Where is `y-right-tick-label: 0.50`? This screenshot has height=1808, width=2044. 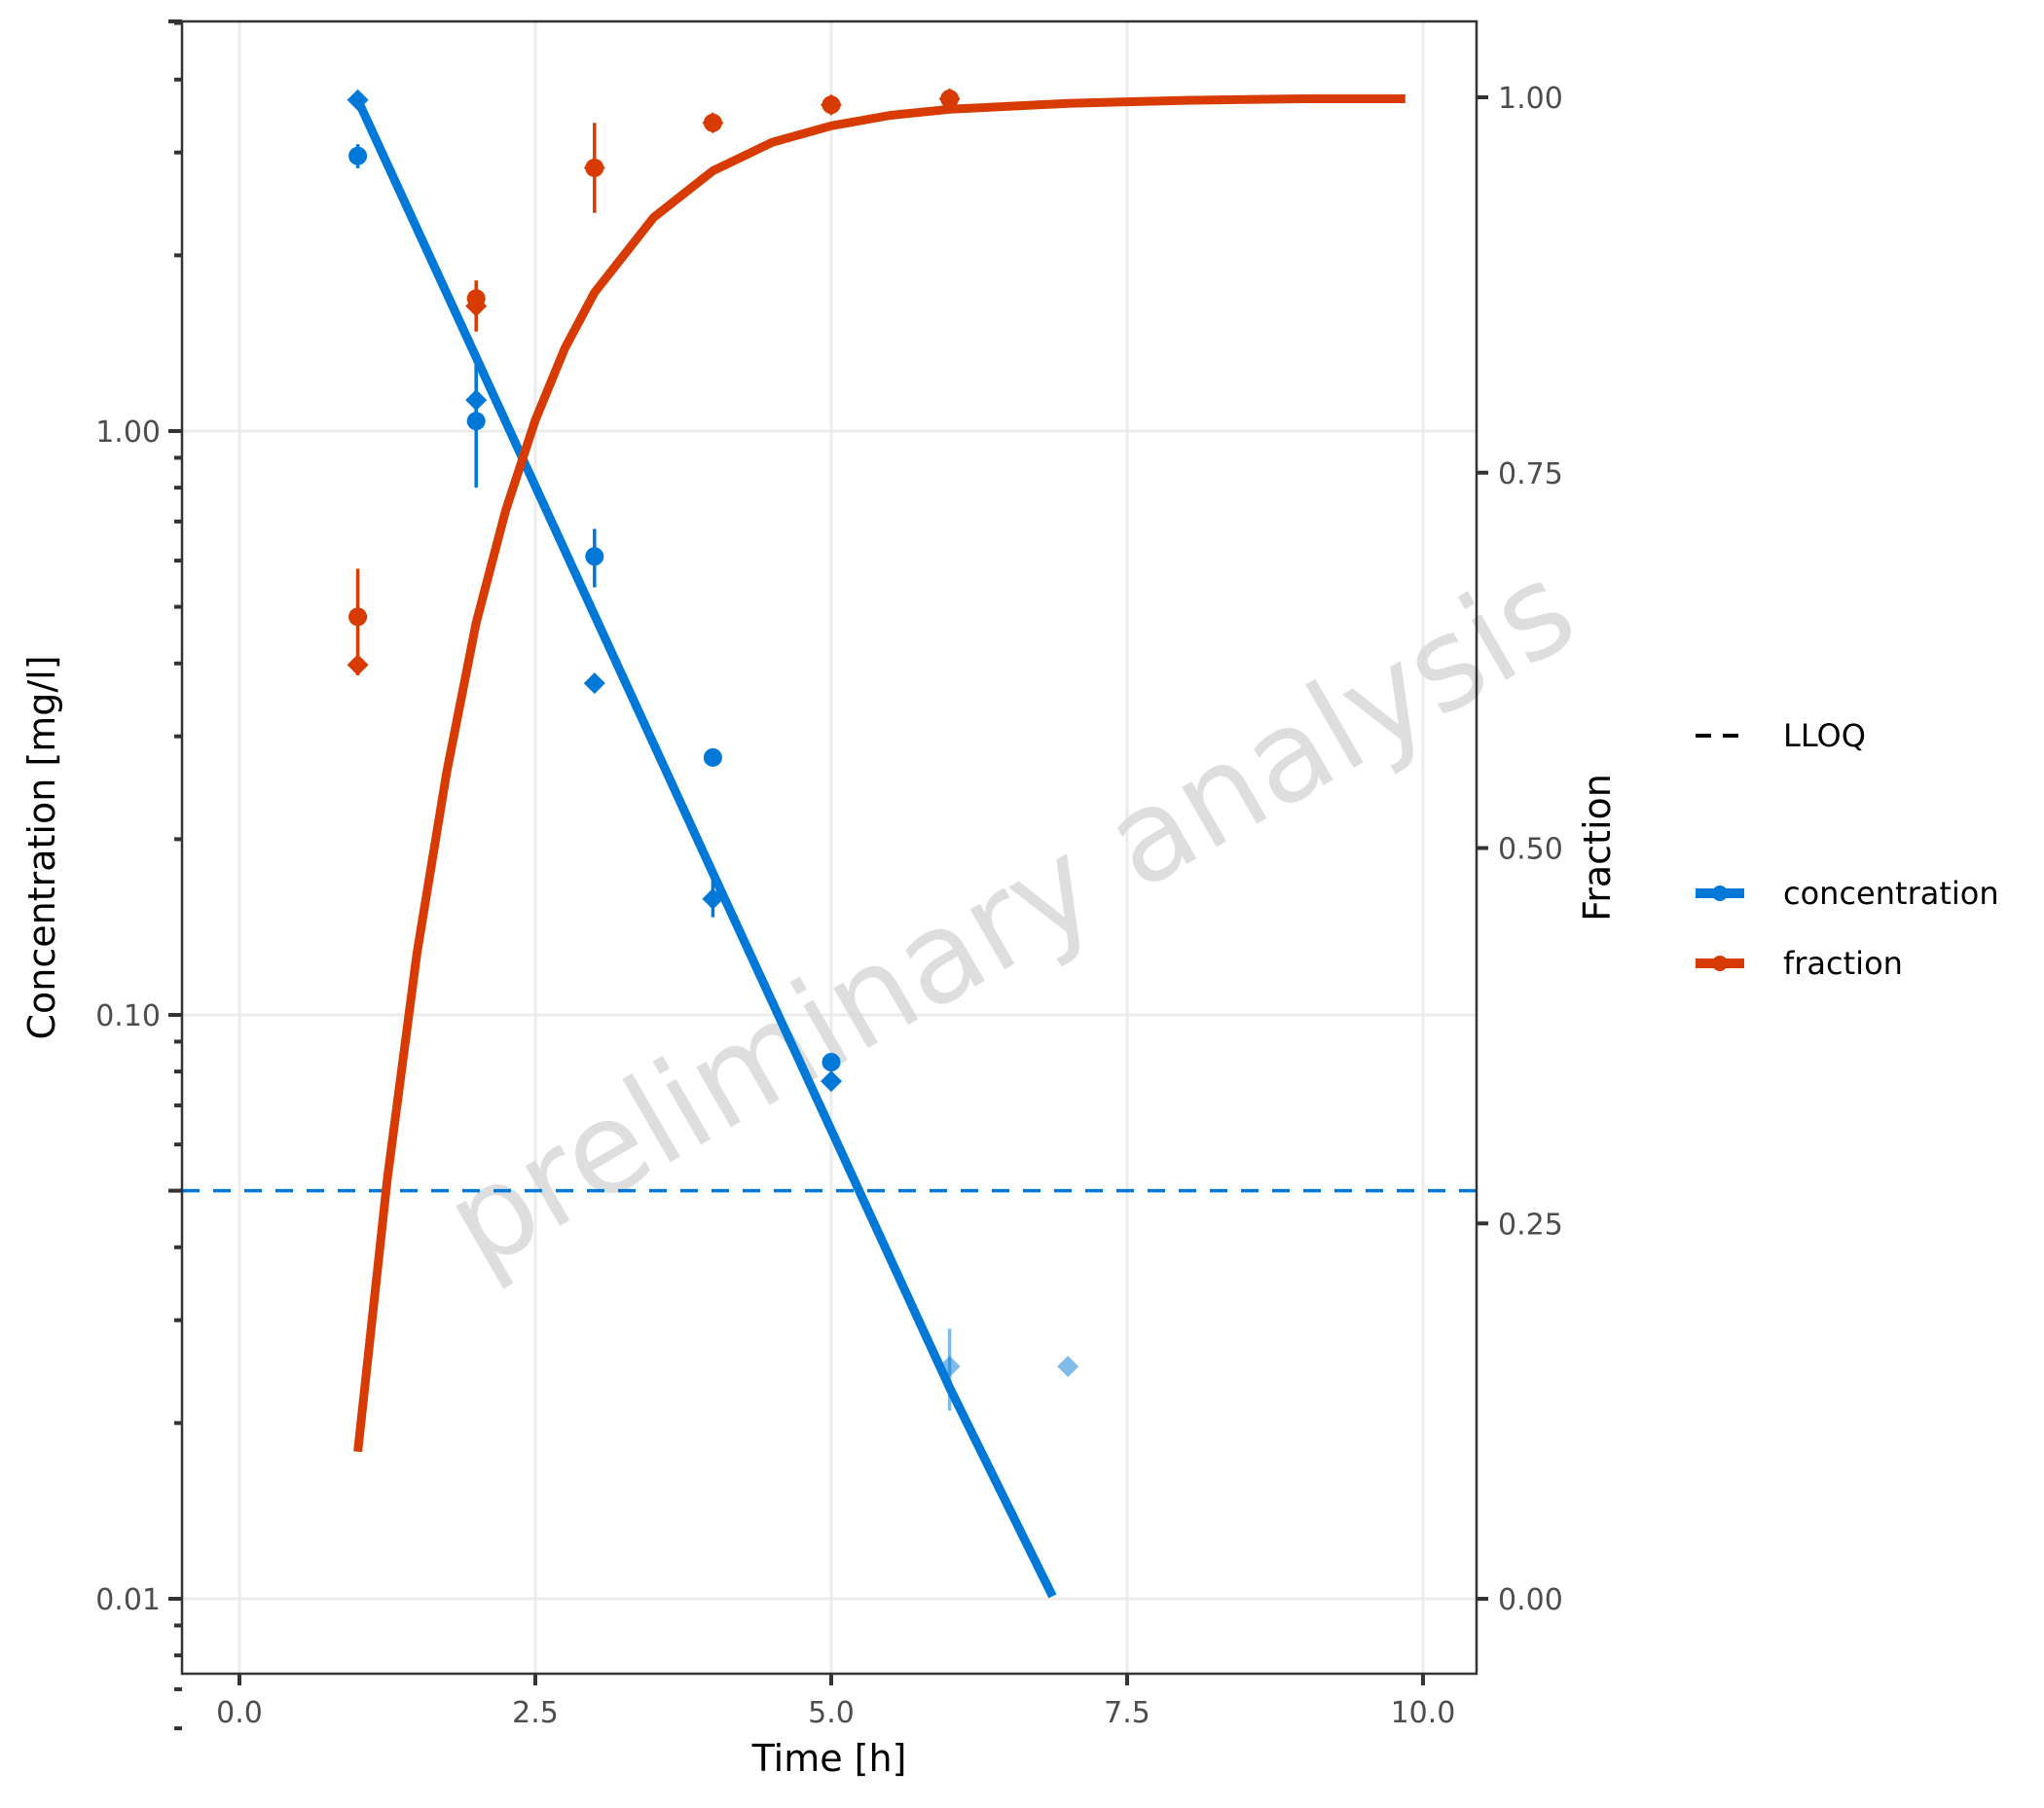 y-right-tick-label: 0.50 is located at coordinates (1531, 850).